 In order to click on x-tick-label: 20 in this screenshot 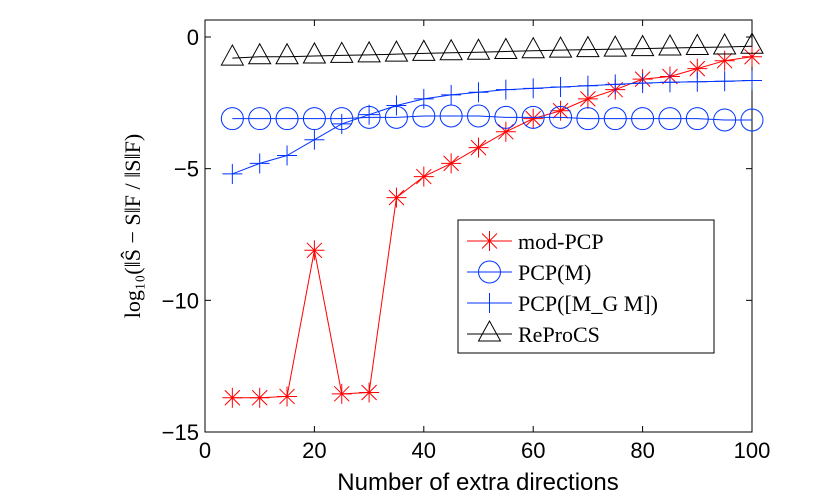, I will do `click(314, 450)`.